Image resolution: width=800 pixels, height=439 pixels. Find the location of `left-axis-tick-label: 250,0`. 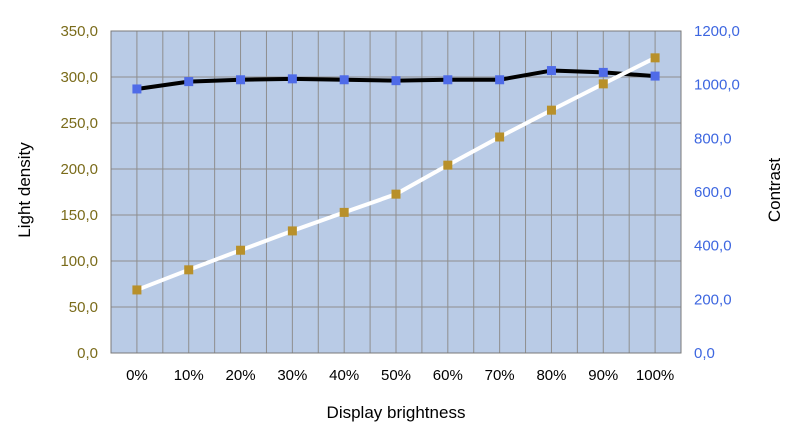

left-axis-tick-label: 250,0 is located at coordinates (79, 123).